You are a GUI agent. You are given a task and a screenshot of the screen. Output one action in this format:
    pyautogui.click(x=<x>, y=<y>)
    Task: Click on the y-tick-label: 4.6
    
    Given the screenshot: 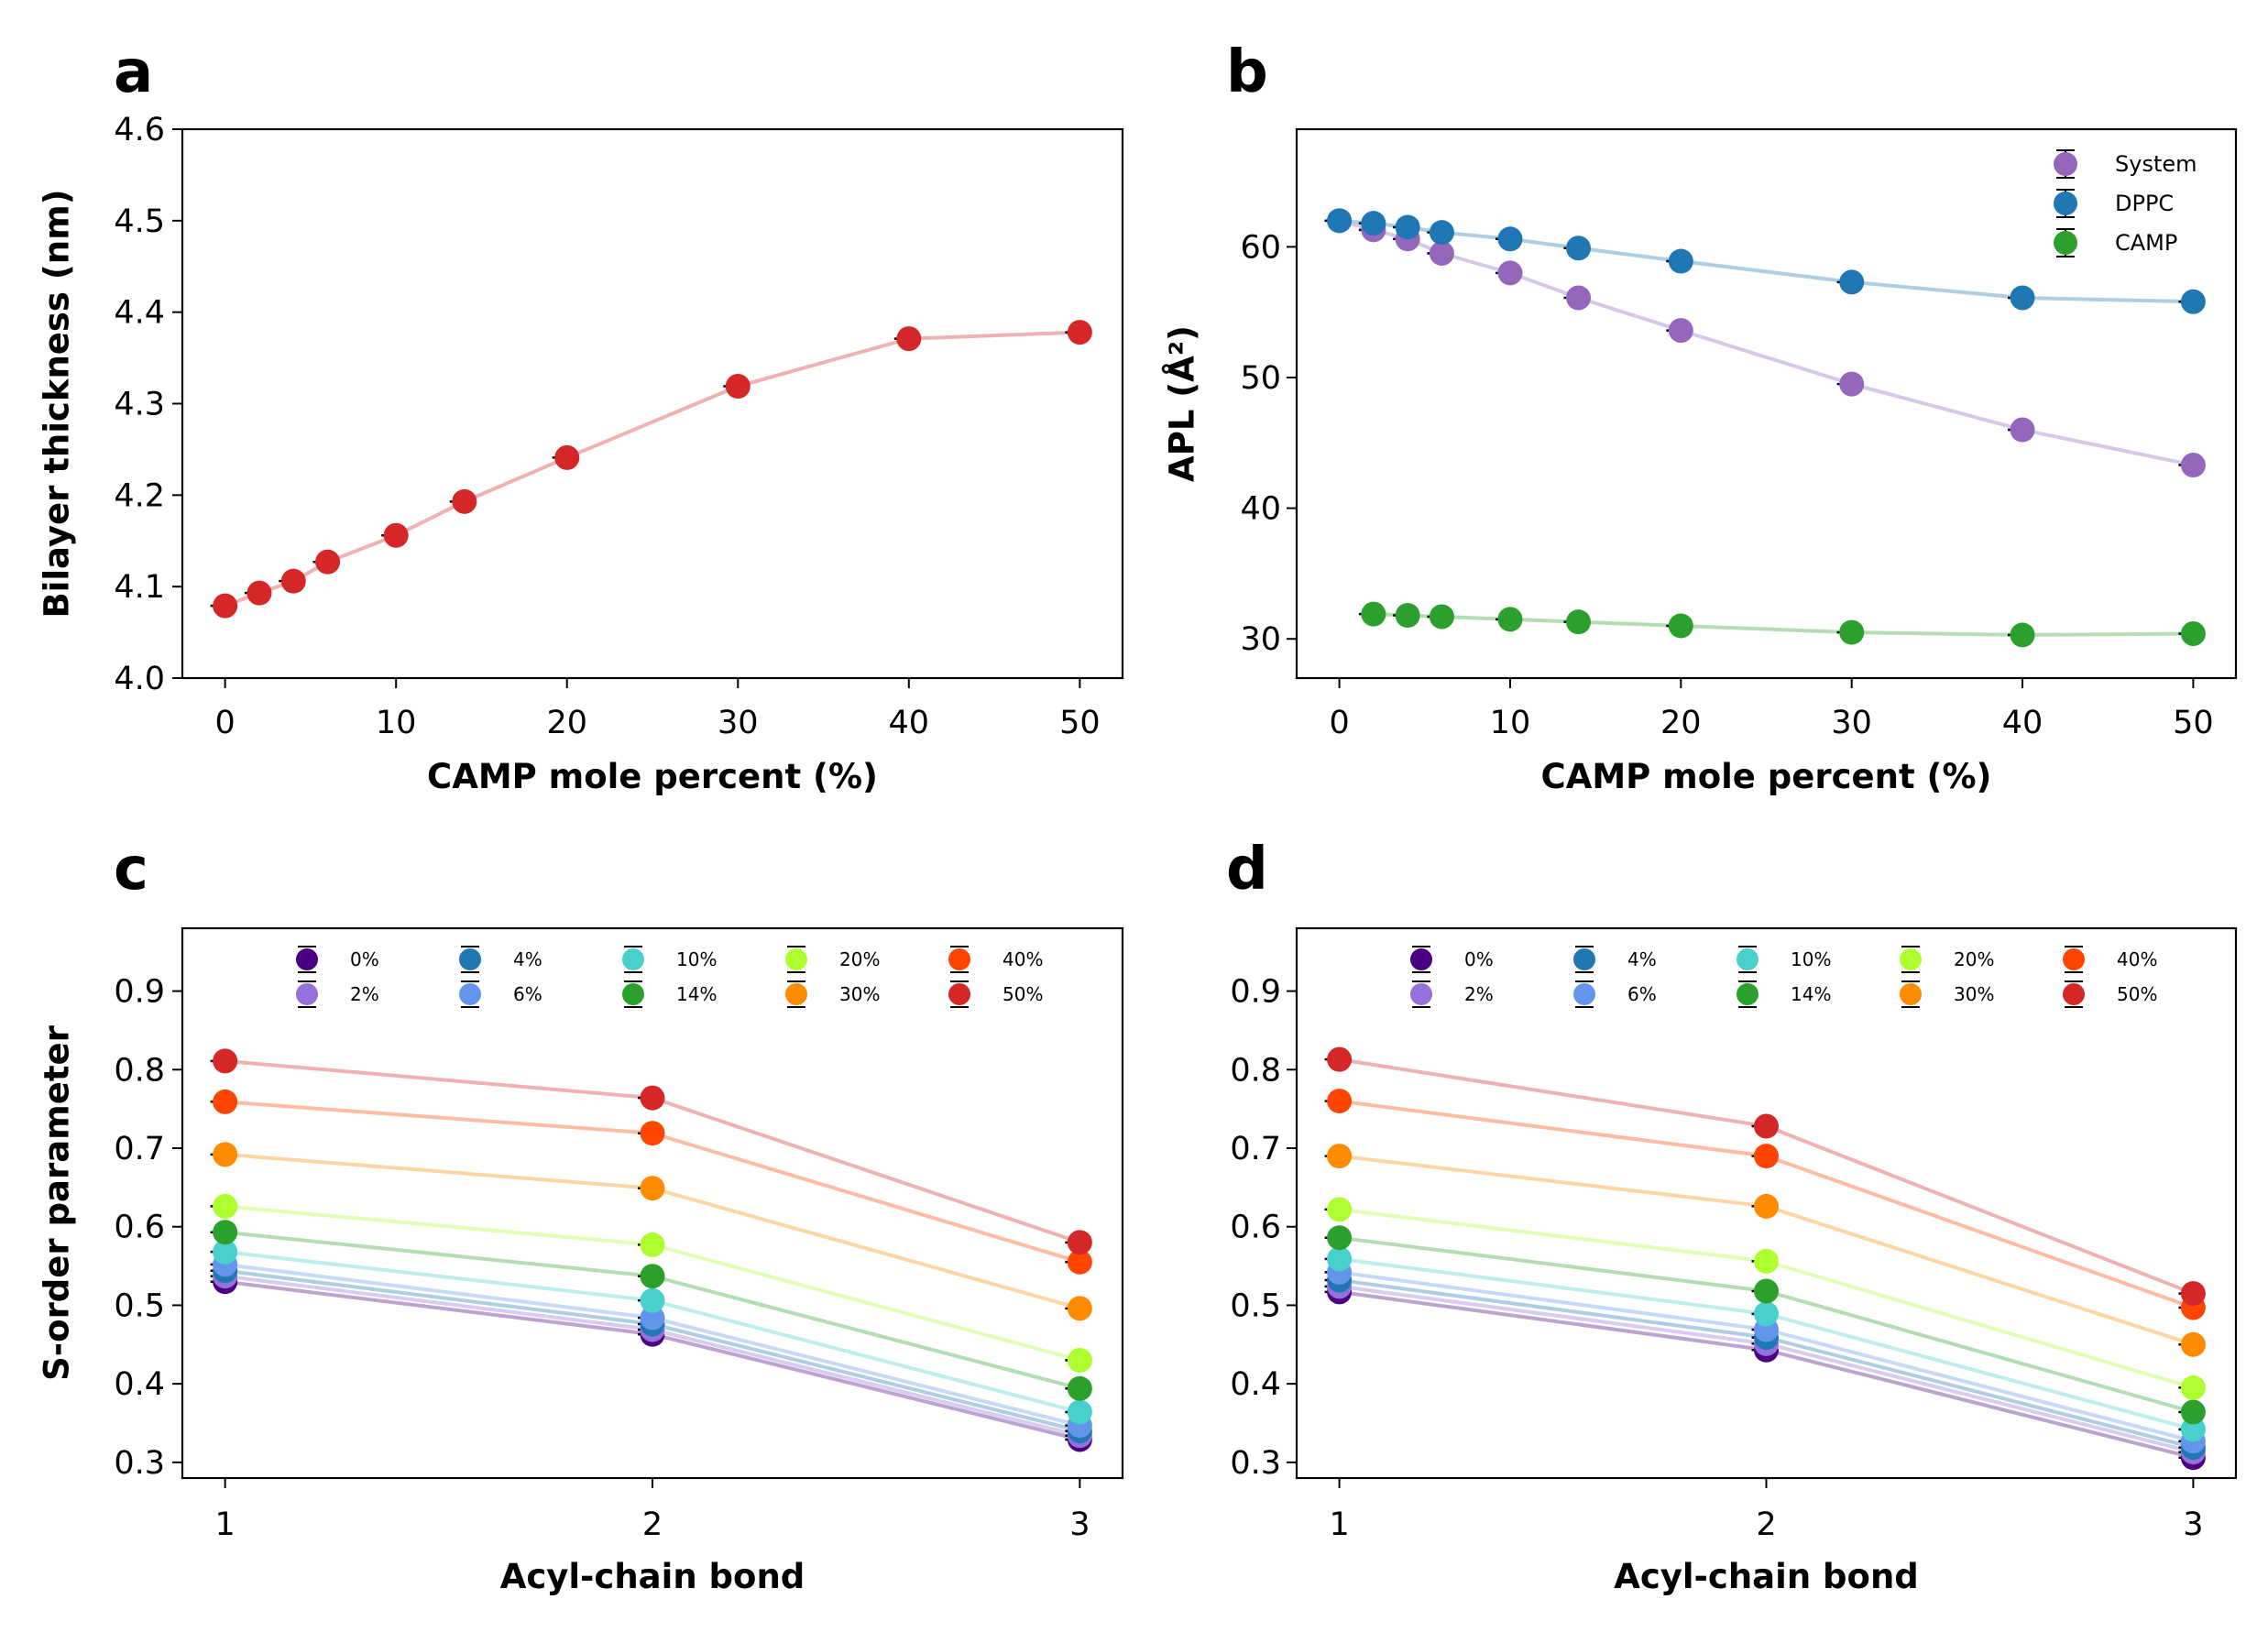 What is the action you would take?
    pyautogui.click(x=139, y=130)
    